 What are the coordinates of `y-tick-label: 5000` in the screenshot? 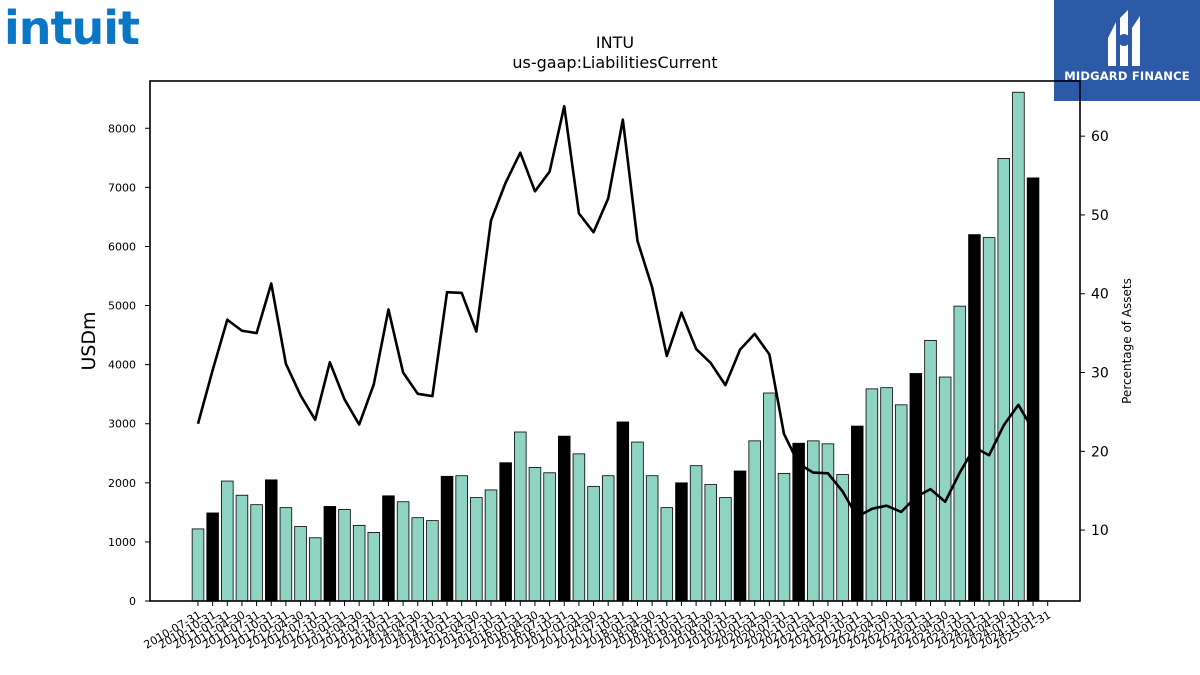 It's located at (122, 306).